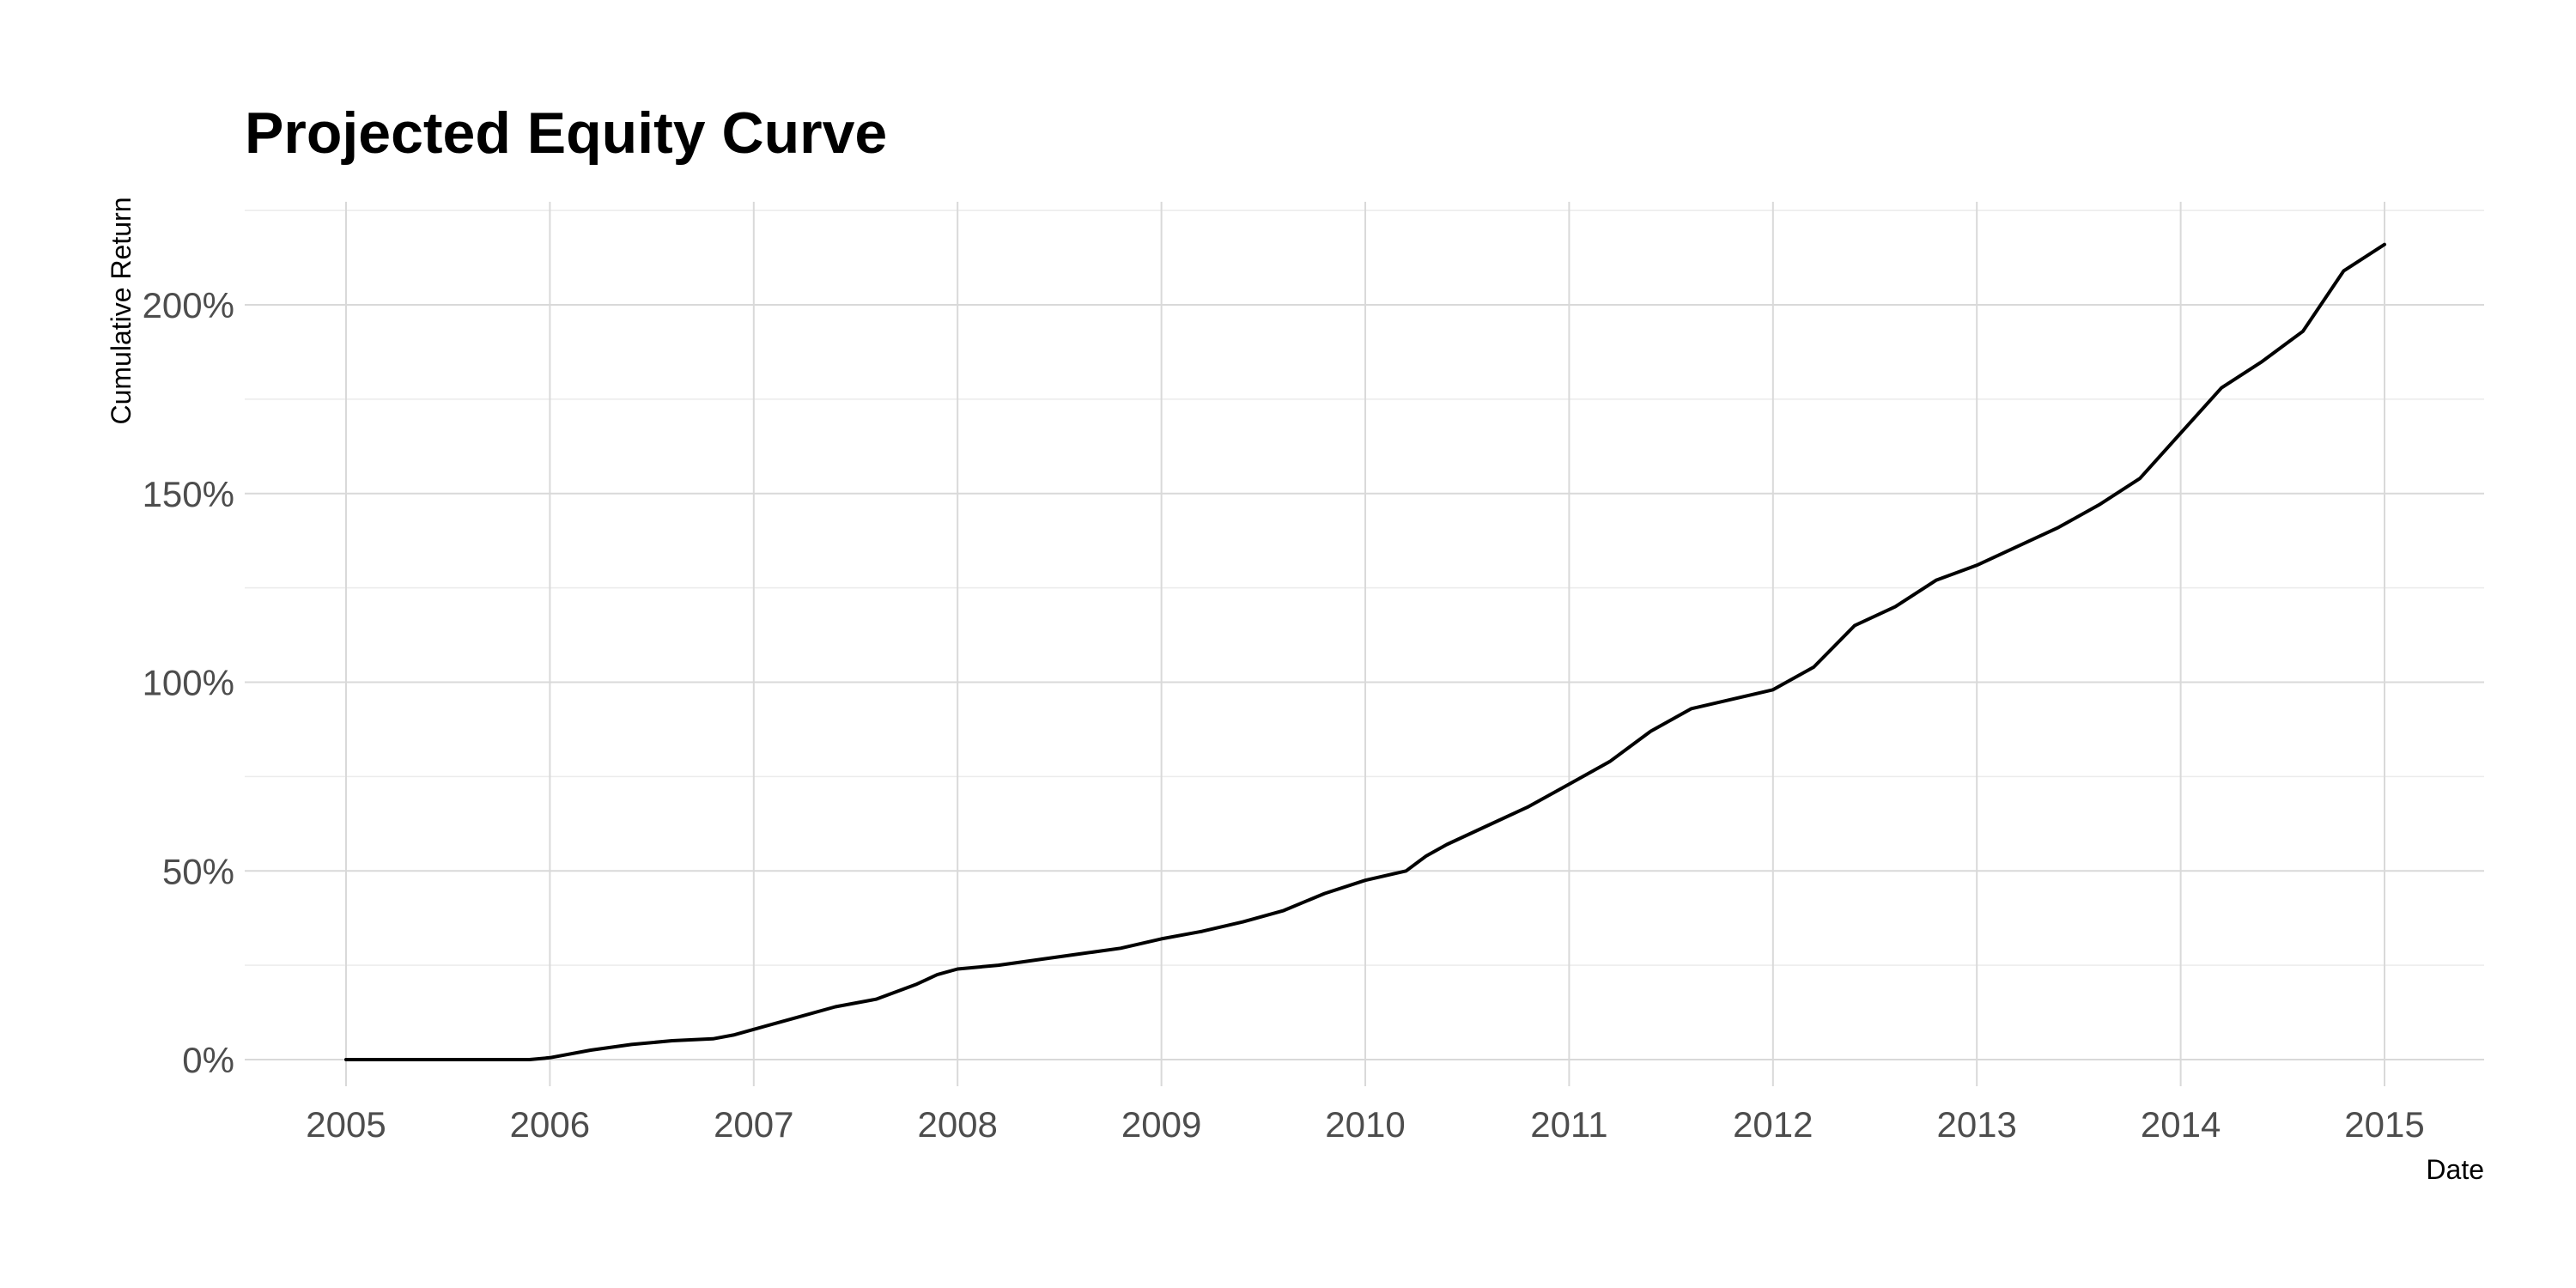 The image size is (2576, 1288). Describe the element at coordinates (2384, 1124) in the screenshot. I see `x-tick-label: 2015` at that location.